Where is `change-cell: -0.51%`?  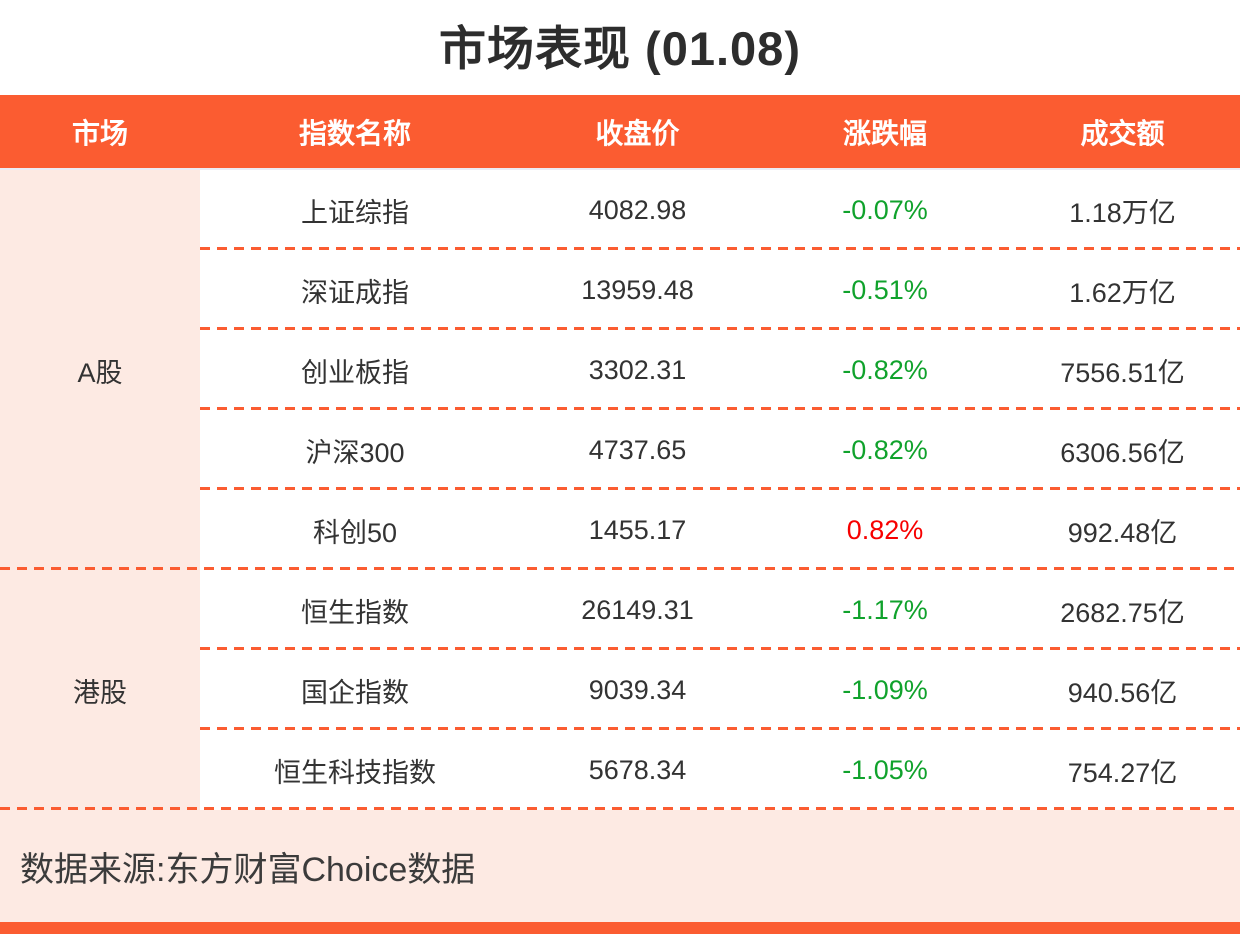
change-cell: -0.51% is located at coordinates (885, 289).